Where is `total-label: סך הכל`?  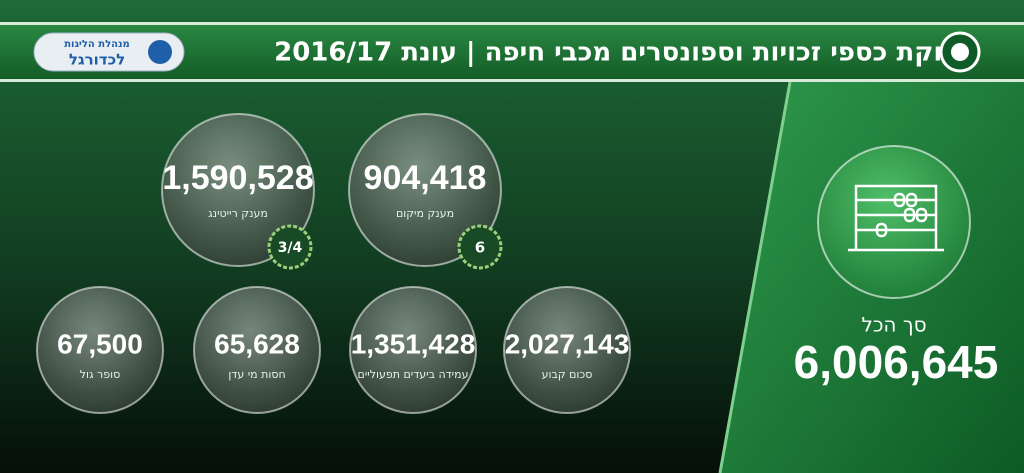 total-label: סך הכל is located at coordinates (893, 325).